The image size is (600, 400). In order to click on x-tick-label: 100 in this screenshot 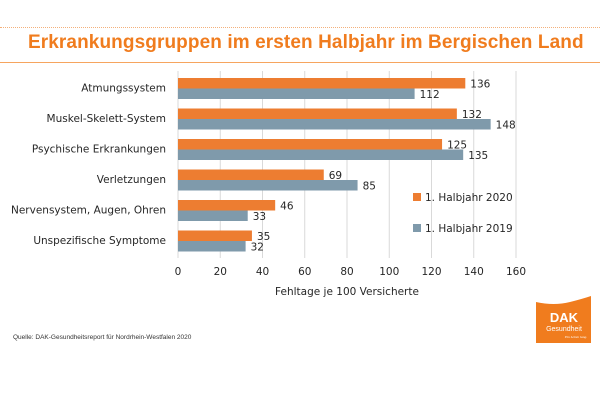, I will do `click(389, 272)`.